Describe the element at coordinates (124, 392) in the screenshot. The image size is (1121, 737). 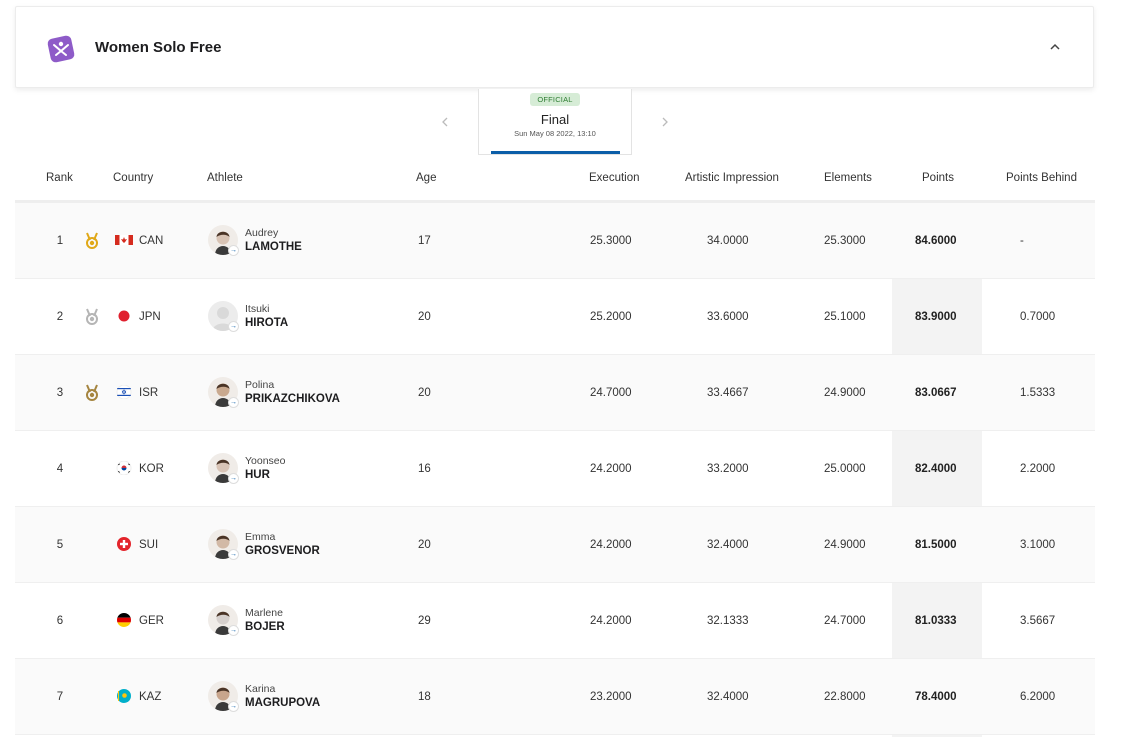
I see `israel-flag-icon` at that location.